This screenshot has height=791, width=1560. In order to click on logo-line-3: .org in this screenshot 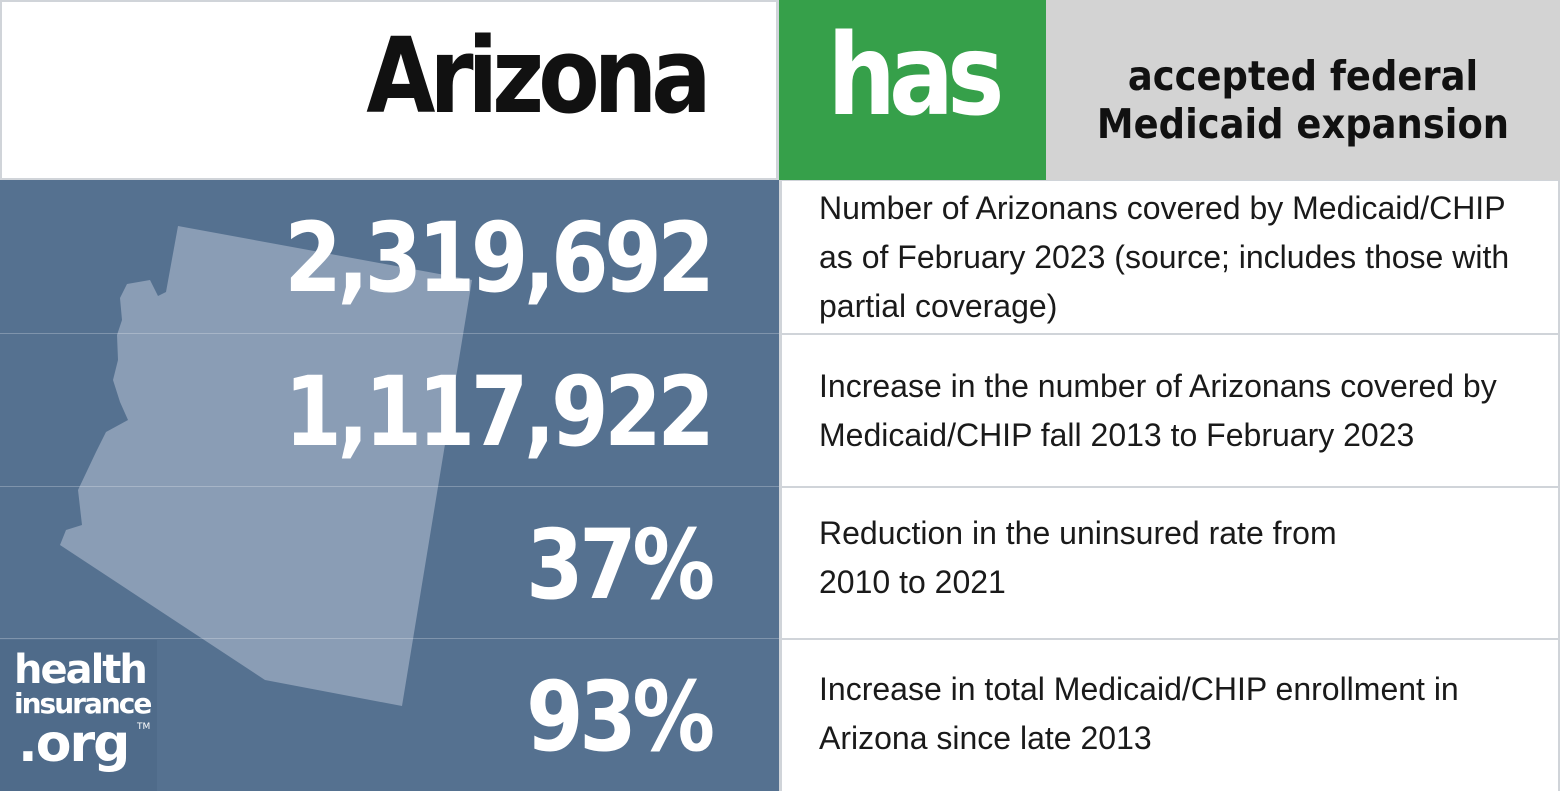, I will do `click(74, 744)`.